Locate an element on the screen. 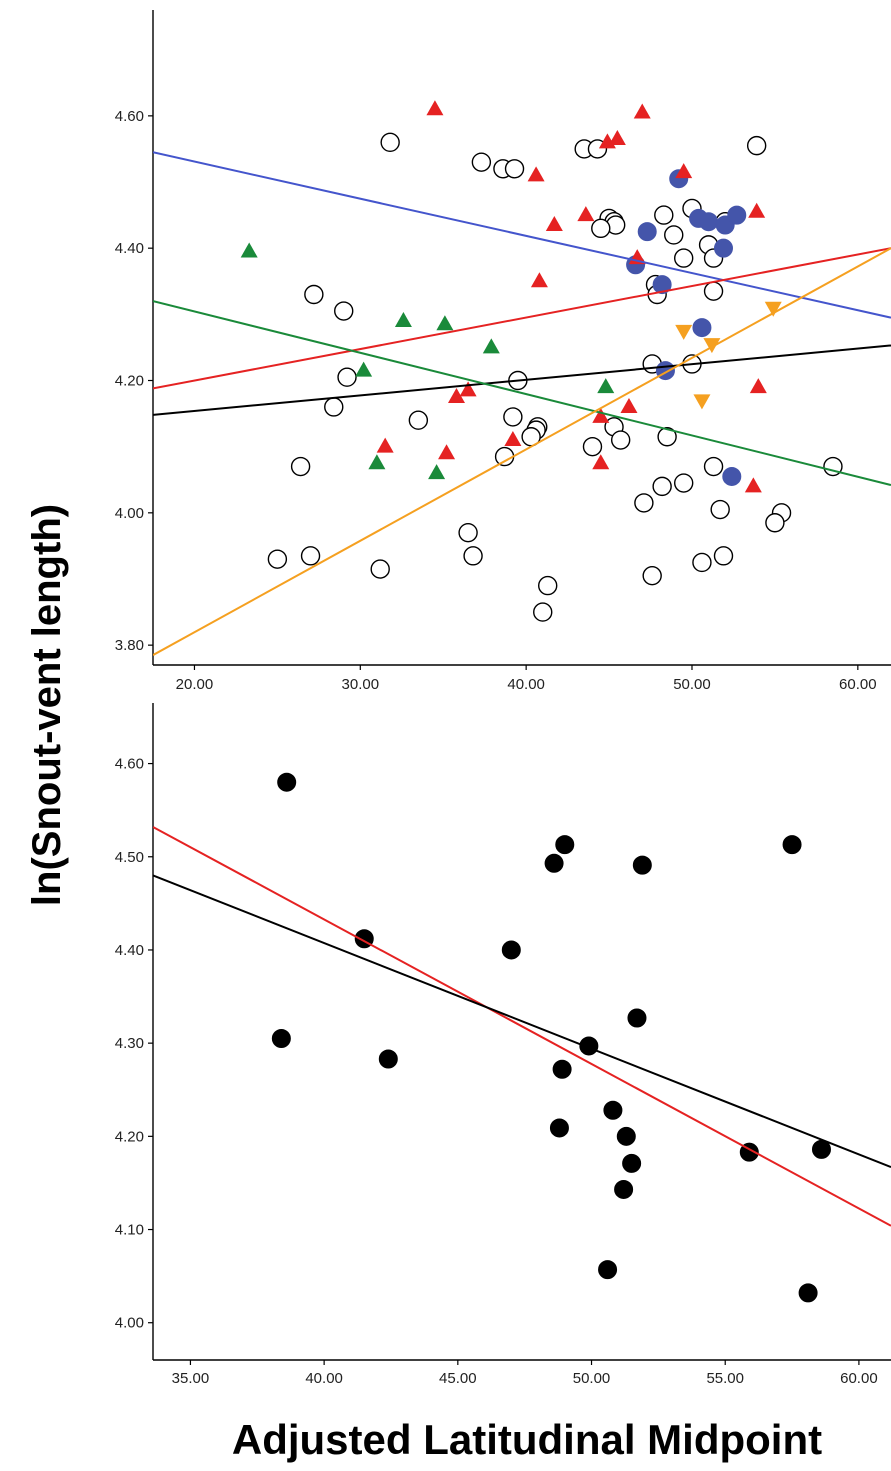 The height and width of the screenshot is (1471, 891). y-tick-label: 4.10 is located at coordinates (129, 1230).